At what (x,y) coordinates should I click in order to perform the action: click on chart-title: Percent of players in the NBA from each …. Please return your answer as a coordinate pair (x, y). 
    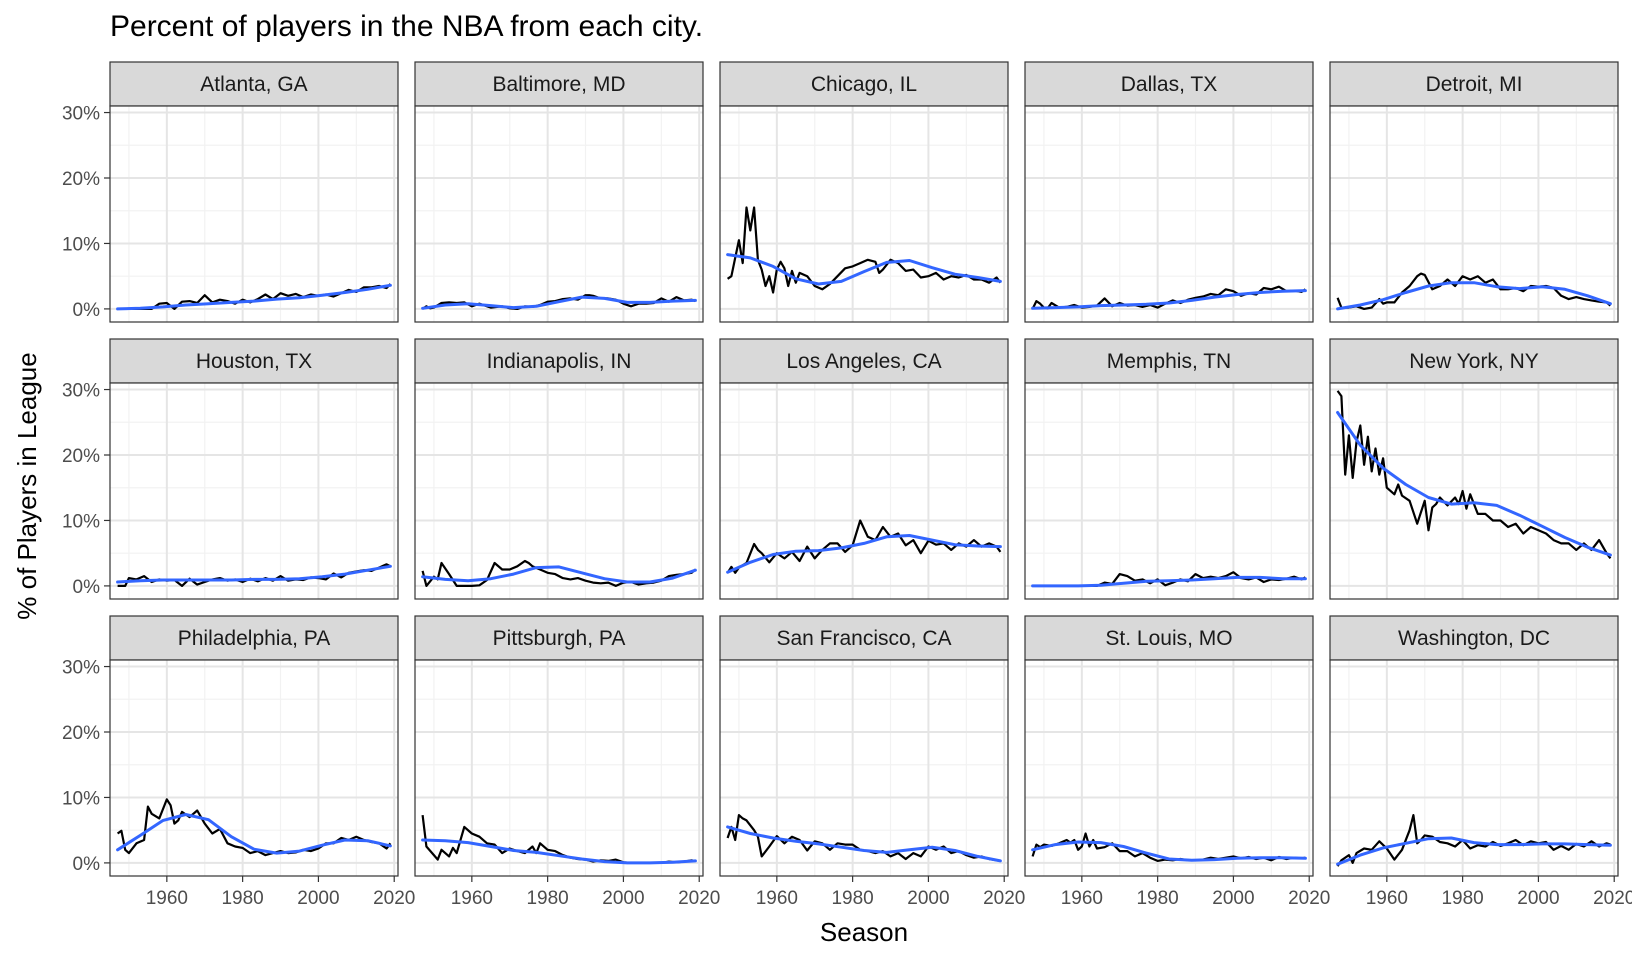
    Looking at the image, I should click on (407, 26).